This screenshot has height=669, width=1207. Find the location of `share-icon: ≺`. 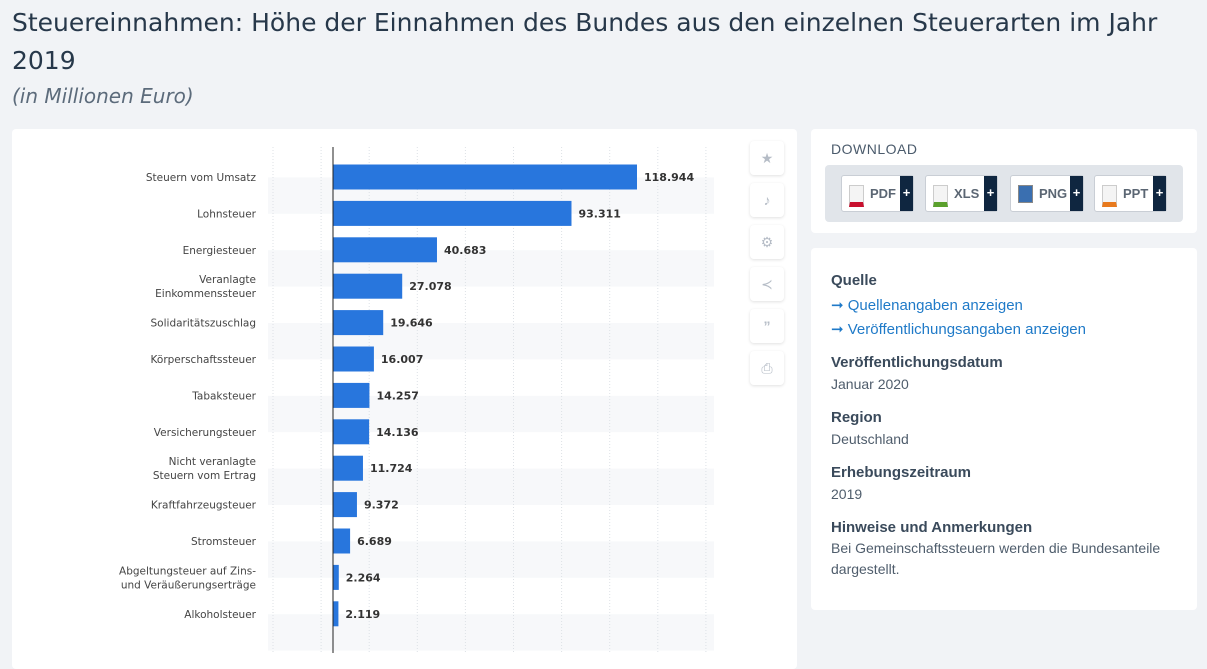

share-icon: ≺ is located at coordinates (767, 284).